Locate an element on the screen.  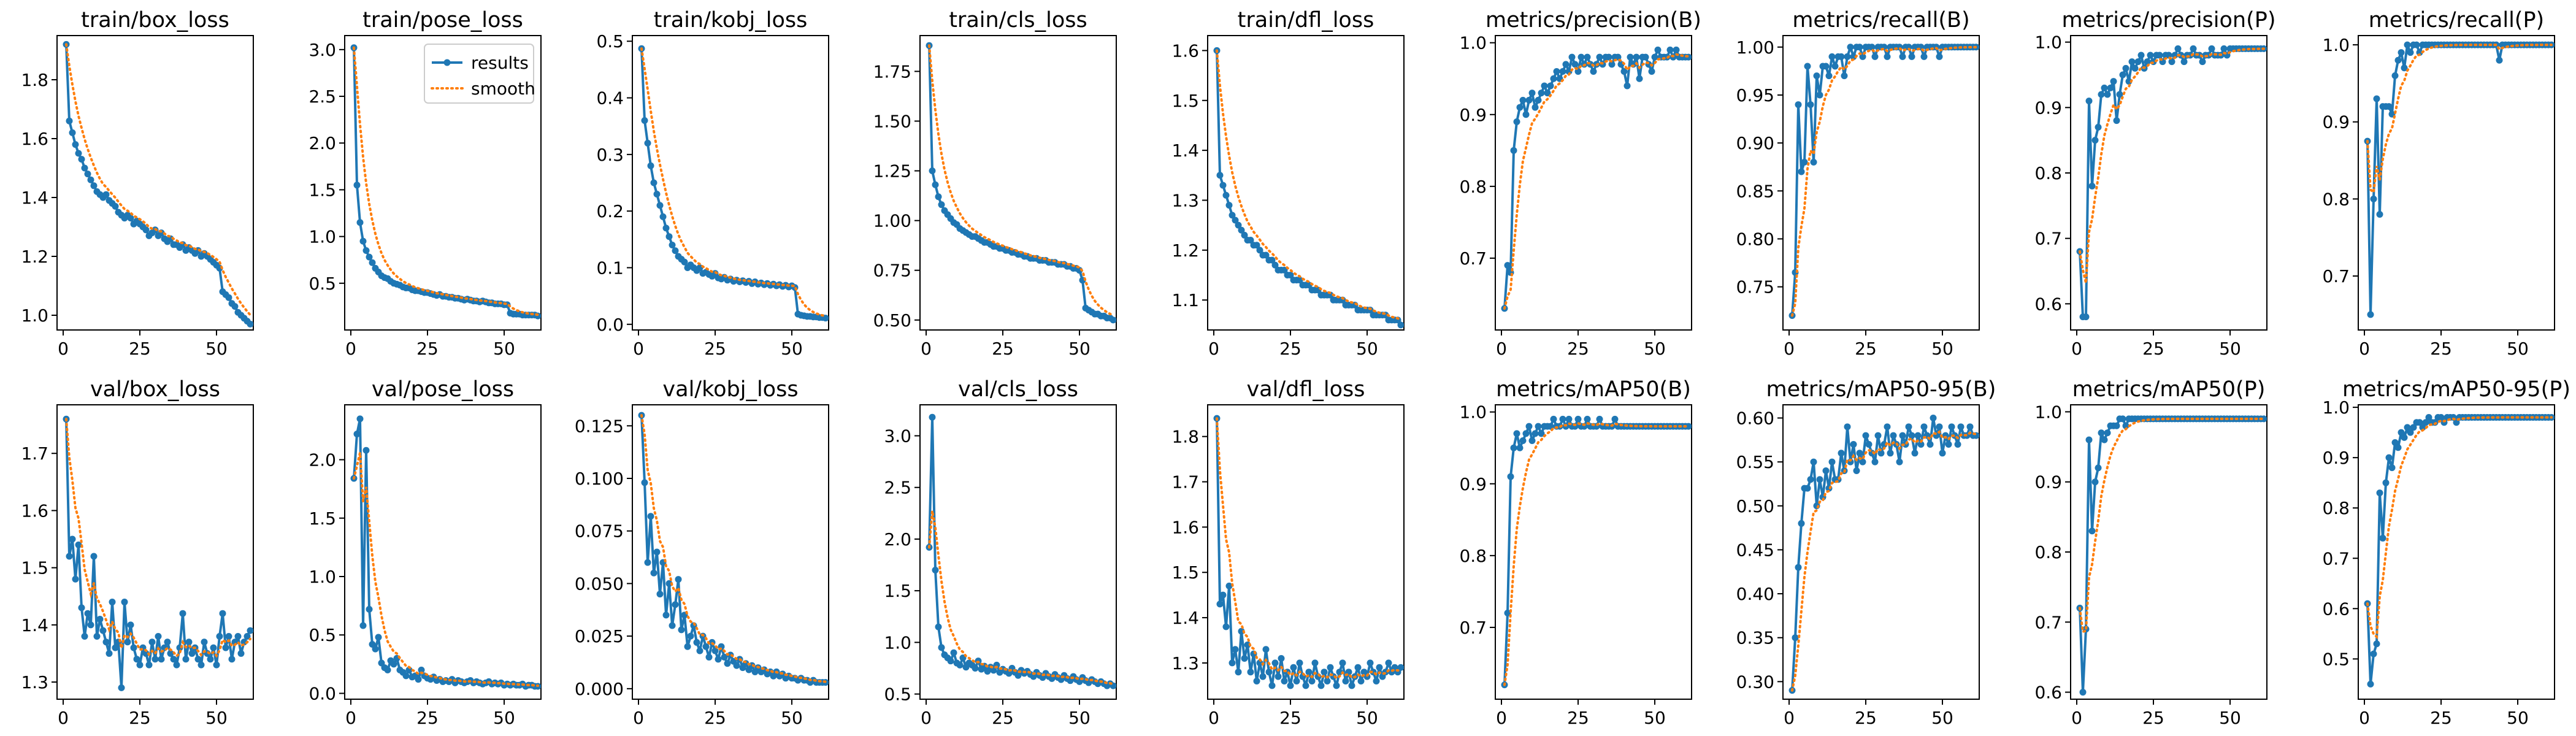
panel-title: val/pose_loss is located at coordinates (443, 389).